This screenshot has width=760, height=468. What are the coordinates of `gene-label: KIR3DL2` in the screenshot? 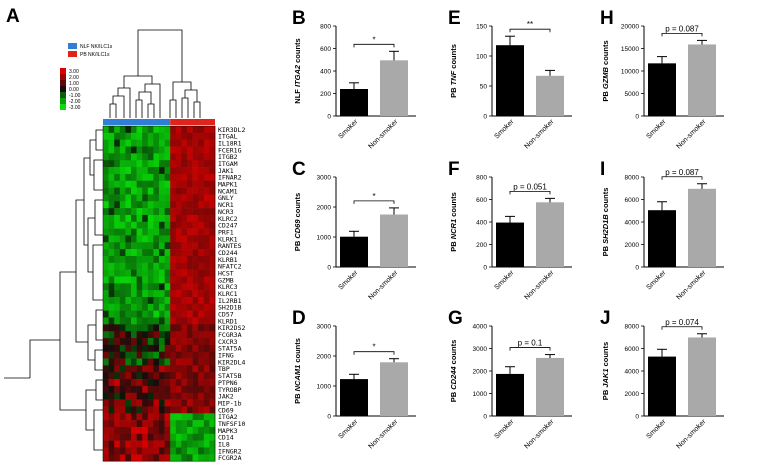 It's located at (231, 130).